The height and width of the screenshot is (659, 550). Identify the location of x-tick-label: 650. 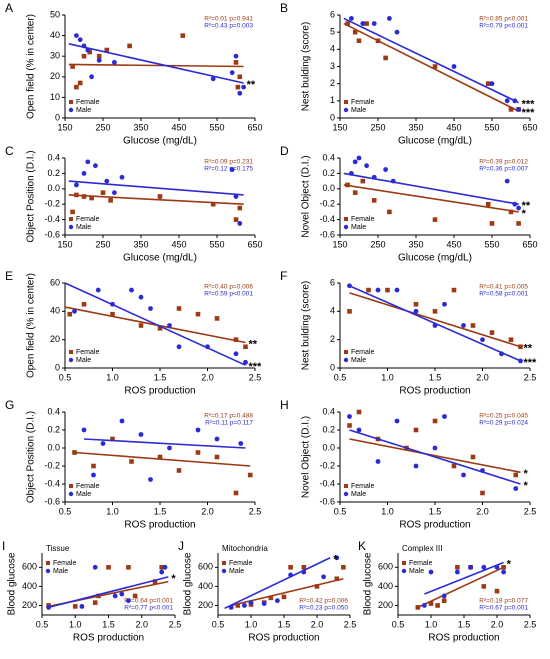
(254, 244).